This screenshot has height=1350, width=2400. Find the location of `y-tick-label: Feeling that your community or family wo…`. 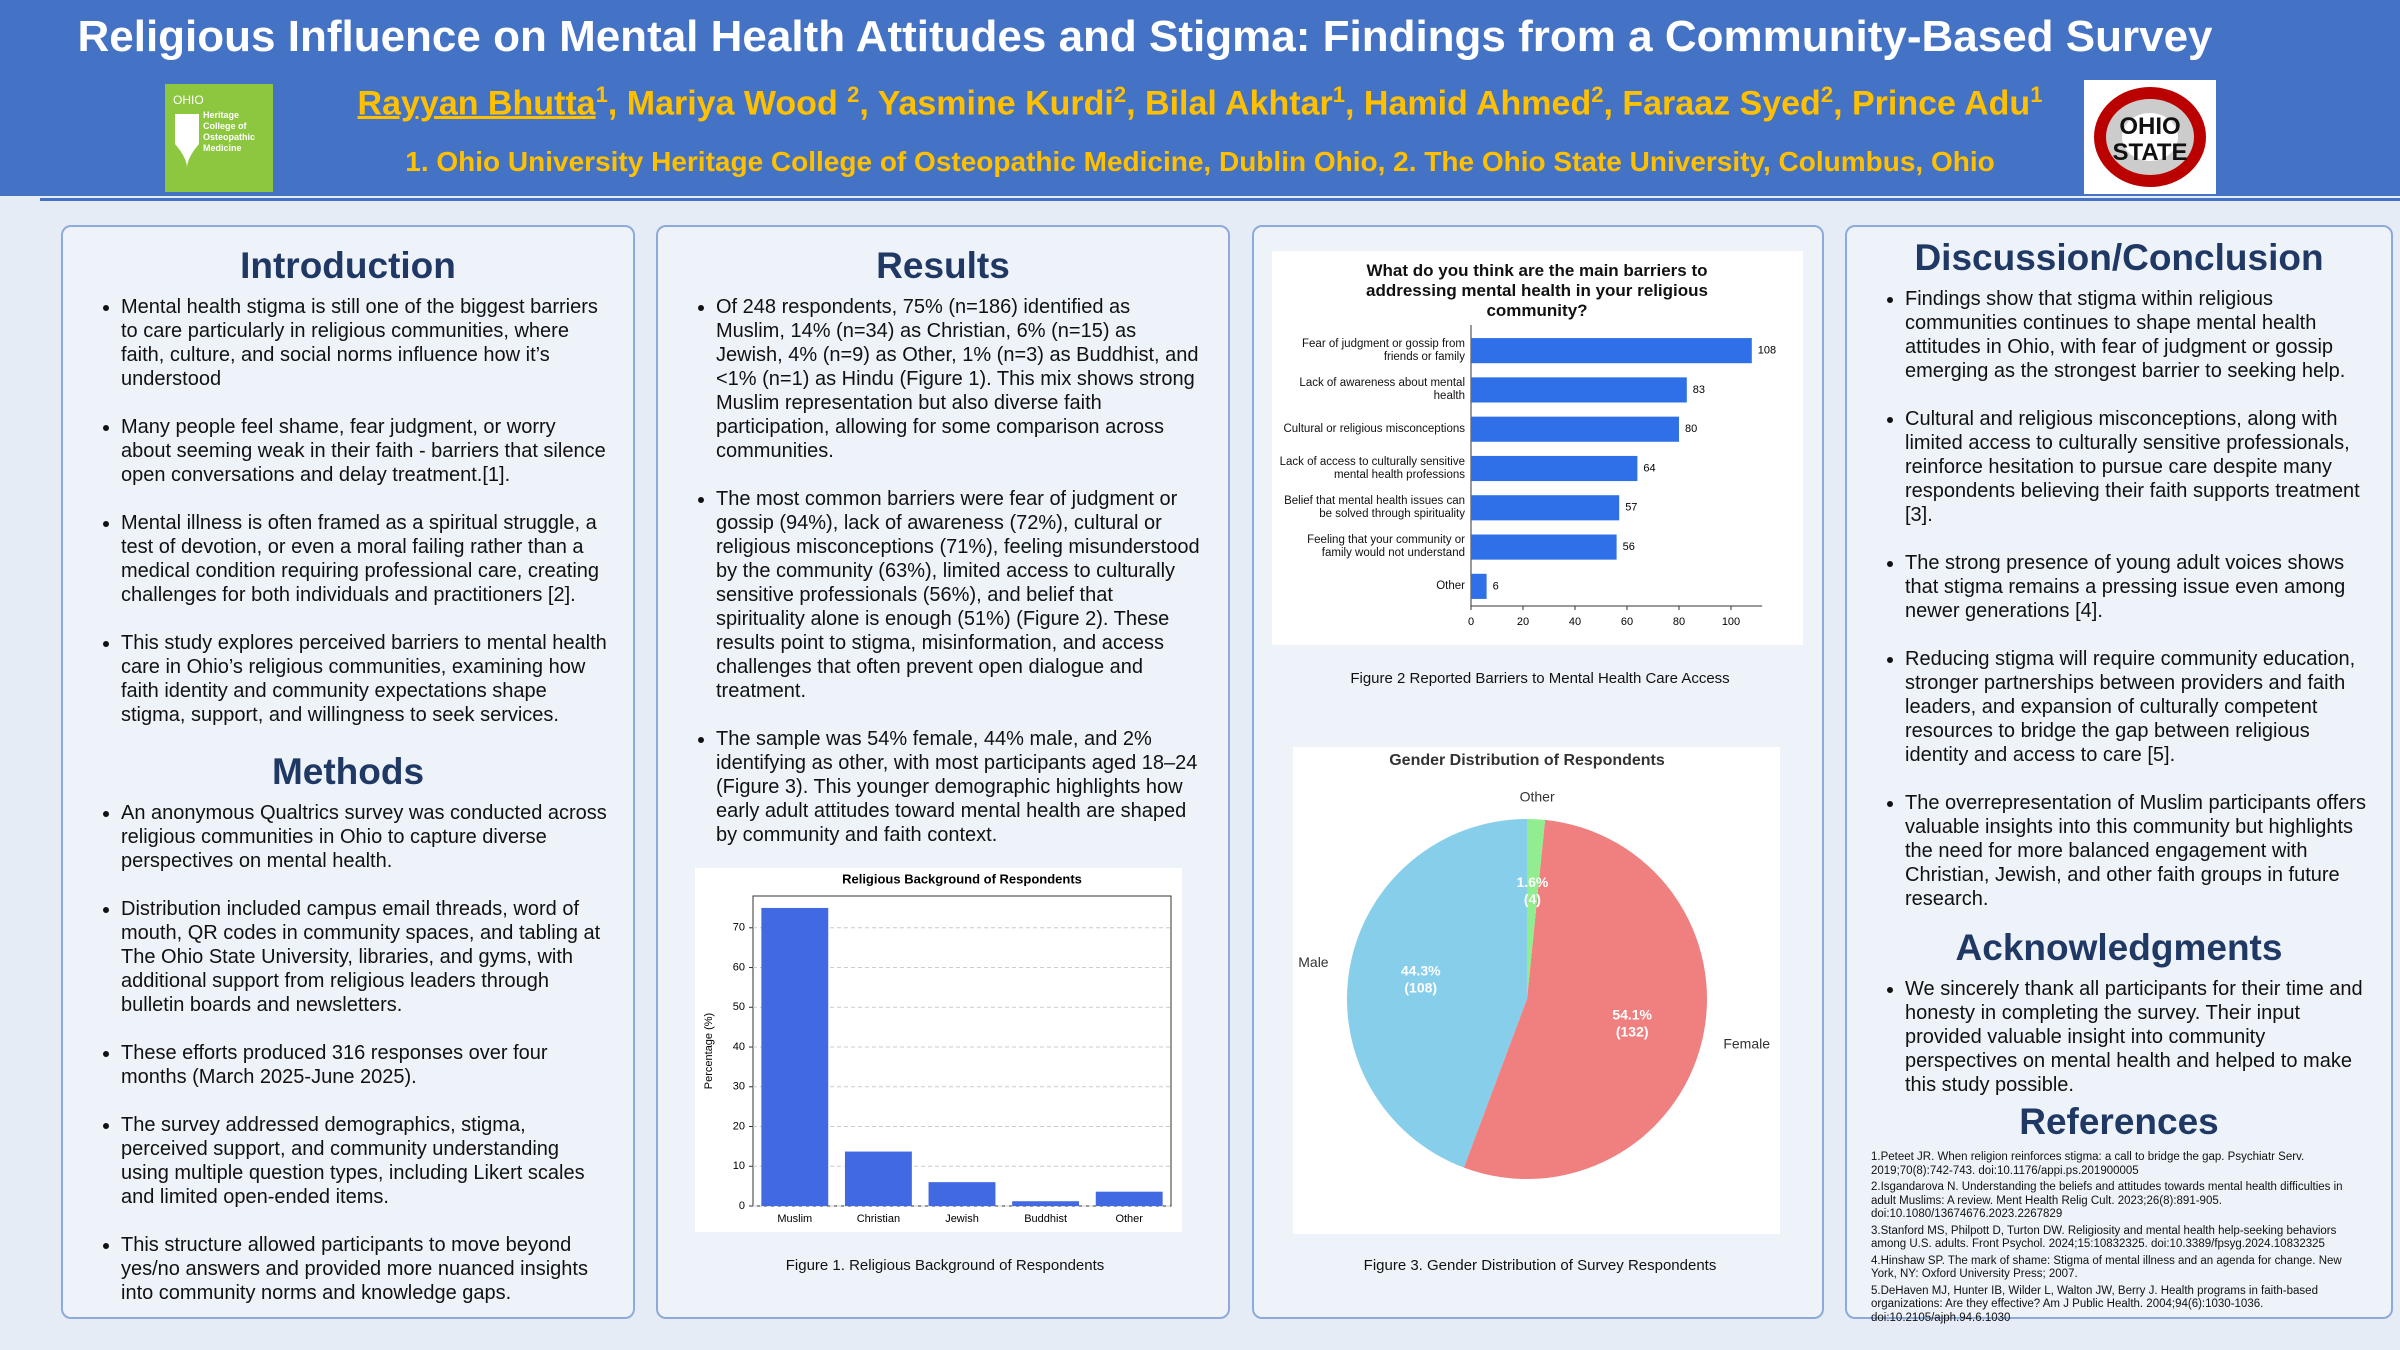

y-tick-label: Feeling that your community or family wo… is located at coordinates (1386, 547).